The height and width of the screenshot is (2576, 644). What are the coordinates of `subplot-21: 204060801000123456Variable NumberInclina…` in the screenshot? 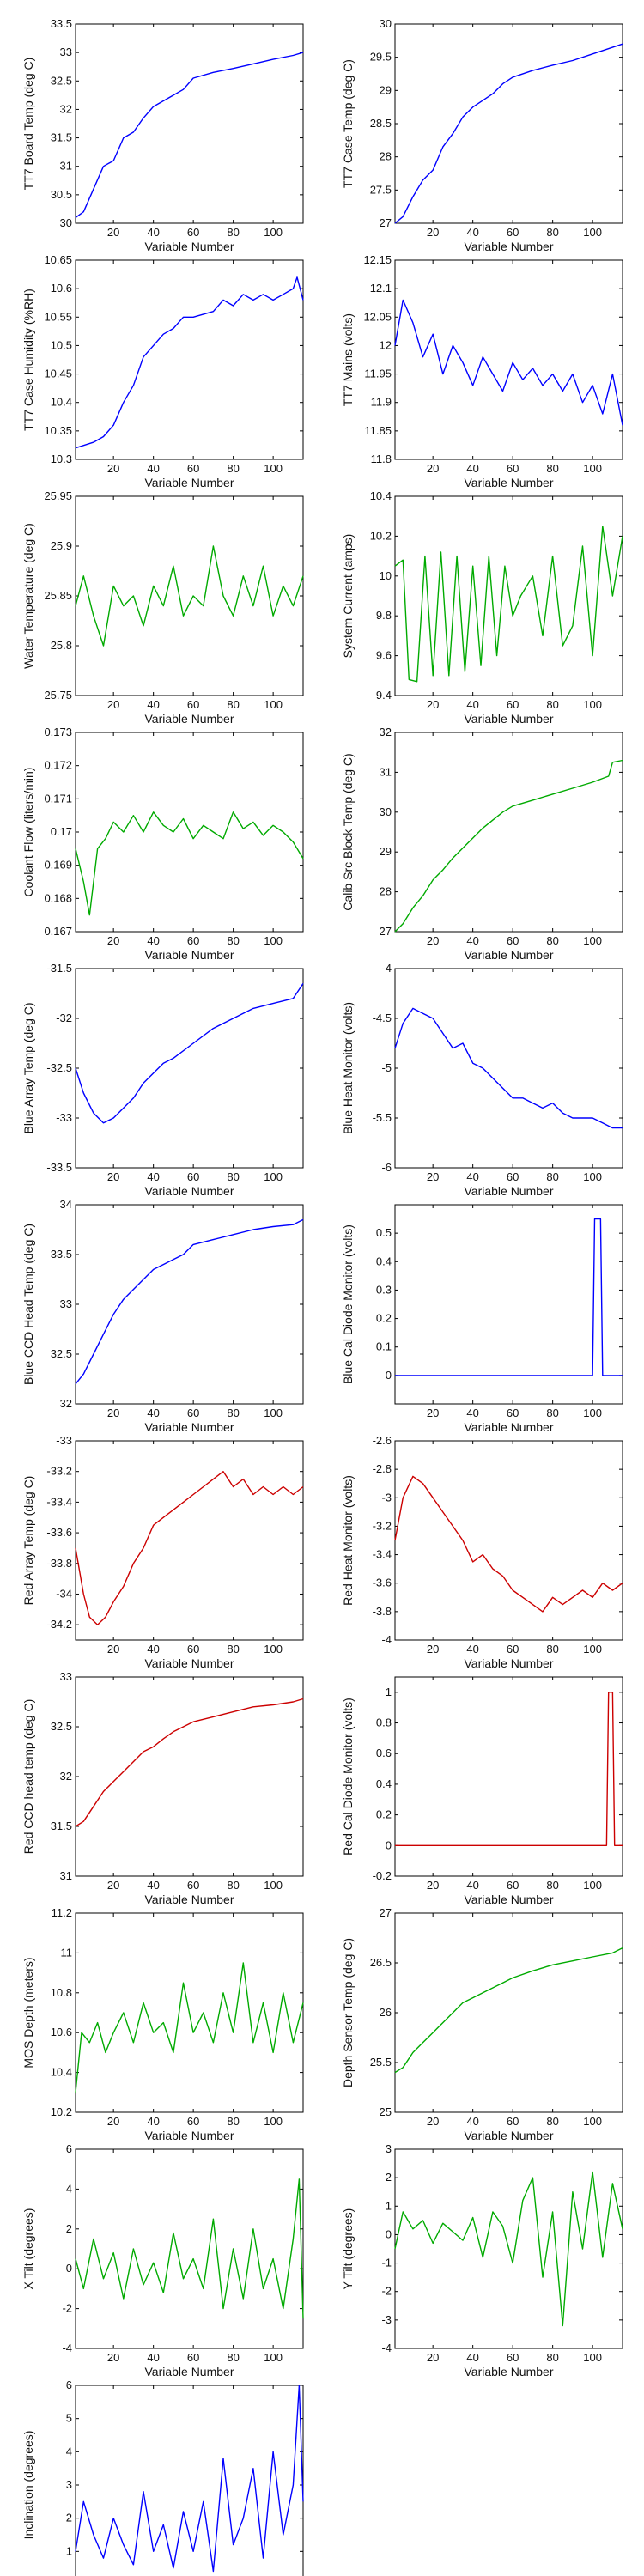 It's located at (162, 2478).